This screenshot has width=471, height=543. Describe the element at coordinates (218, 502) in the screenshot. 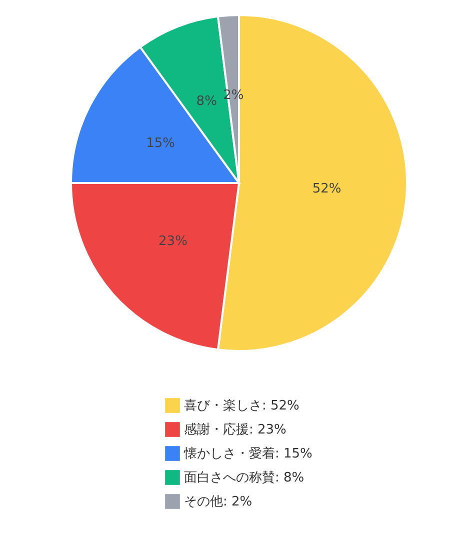

I see `legend-label: その他: 2%` at that location.